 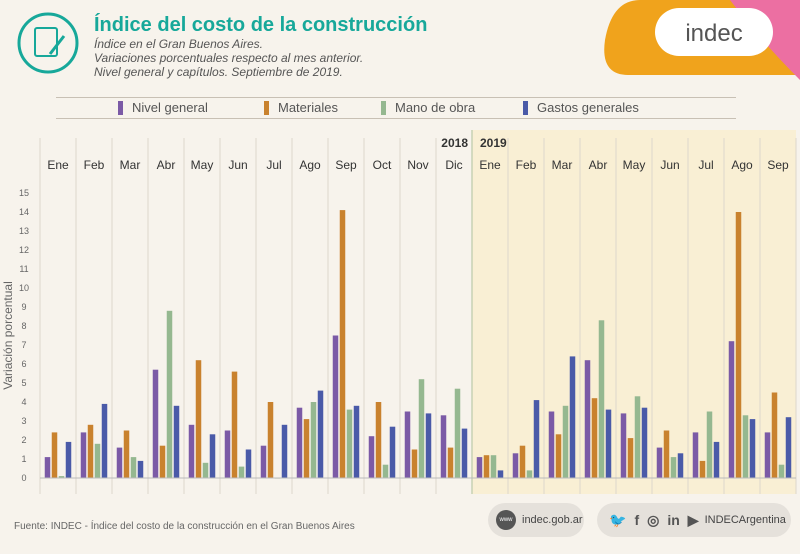 I want to click on document-icon-circle, so click(x=48, y=43).